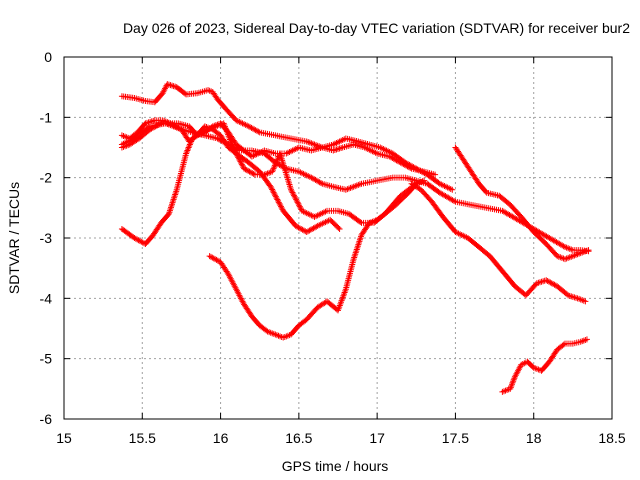 The height and width of the screenshot is (480, 640). Describe the element at coordinates (46, 117) in the screenshot. I see `y-tick-label: -1` at that location.